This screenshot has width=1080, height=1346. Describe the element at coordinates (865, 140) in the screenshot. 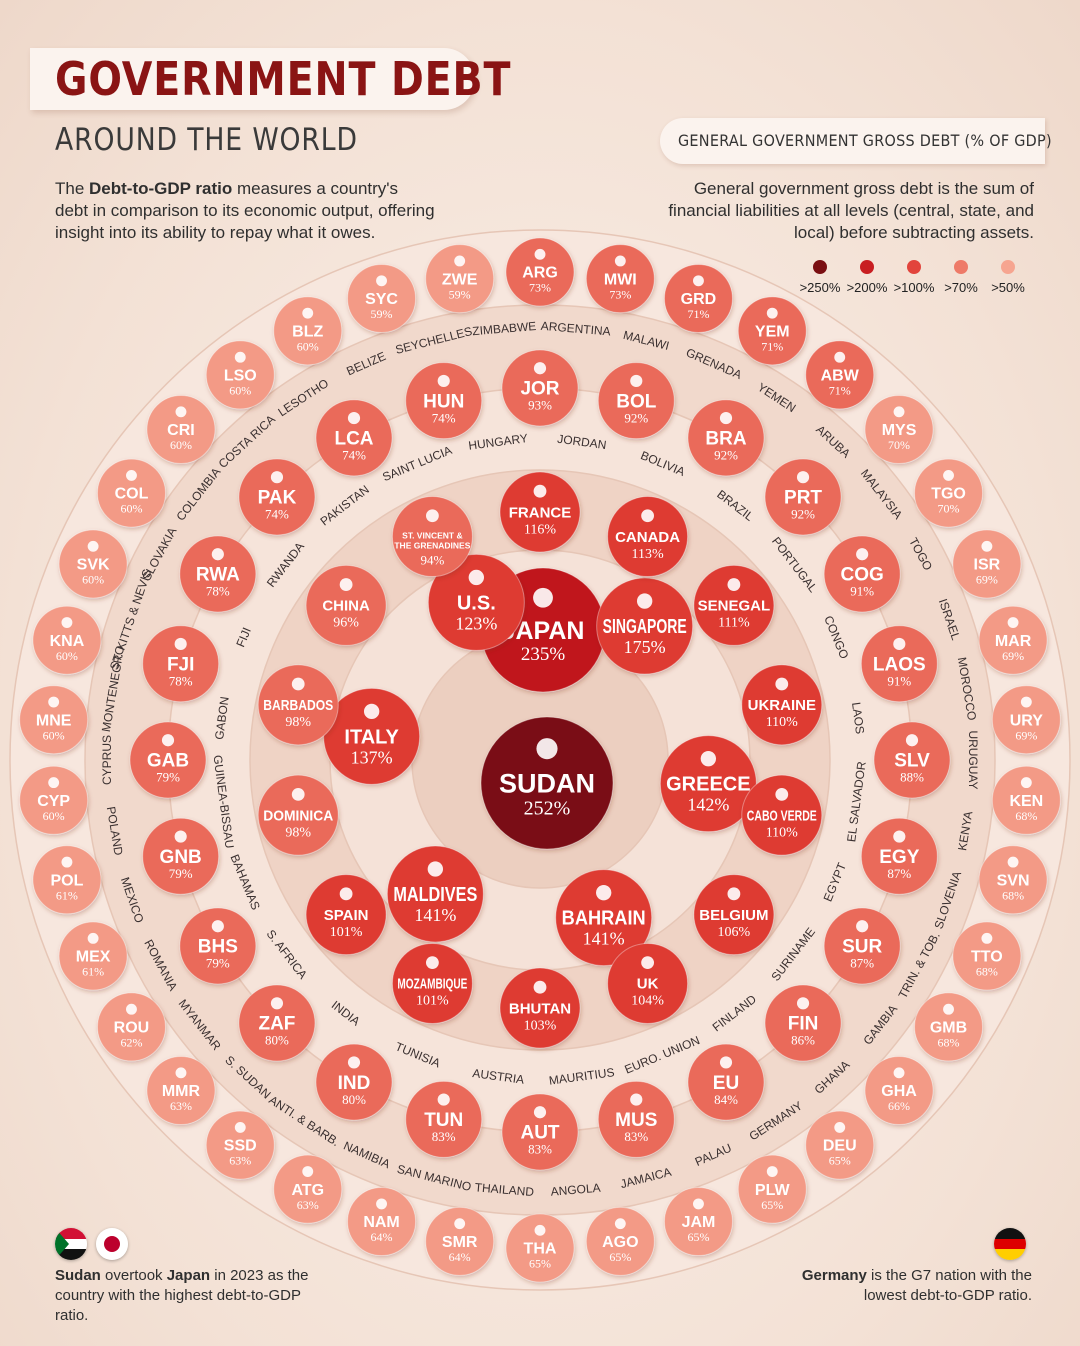

I see `legend-title: GENERAL GOVERNMENT GROSS DEBT (% OF GDP)` at that location.